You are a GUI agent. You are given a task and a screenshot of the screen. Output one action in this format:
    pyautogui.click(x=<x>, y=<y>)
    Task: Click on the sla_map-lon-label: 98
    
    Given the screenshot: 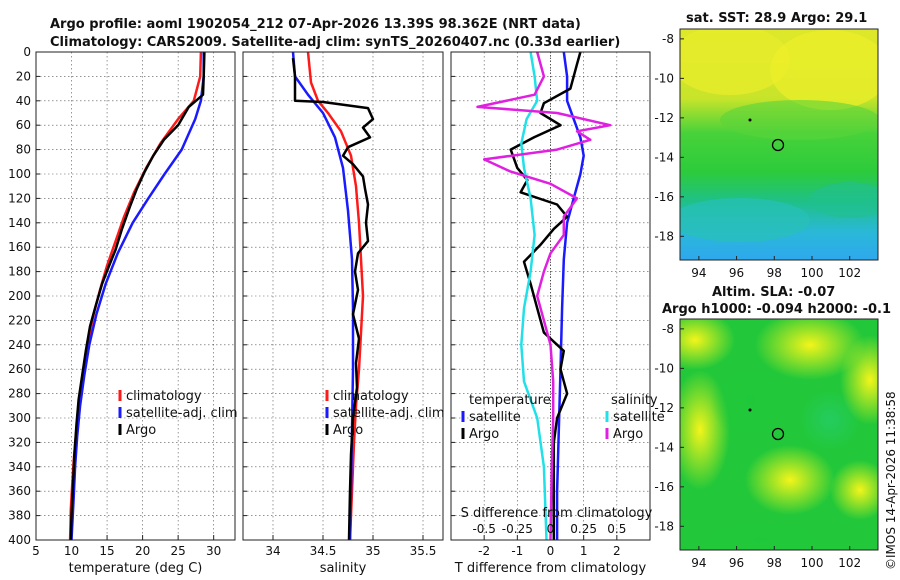 What is the action you would take?
    pyautogui.click(x=774, y=563)
    